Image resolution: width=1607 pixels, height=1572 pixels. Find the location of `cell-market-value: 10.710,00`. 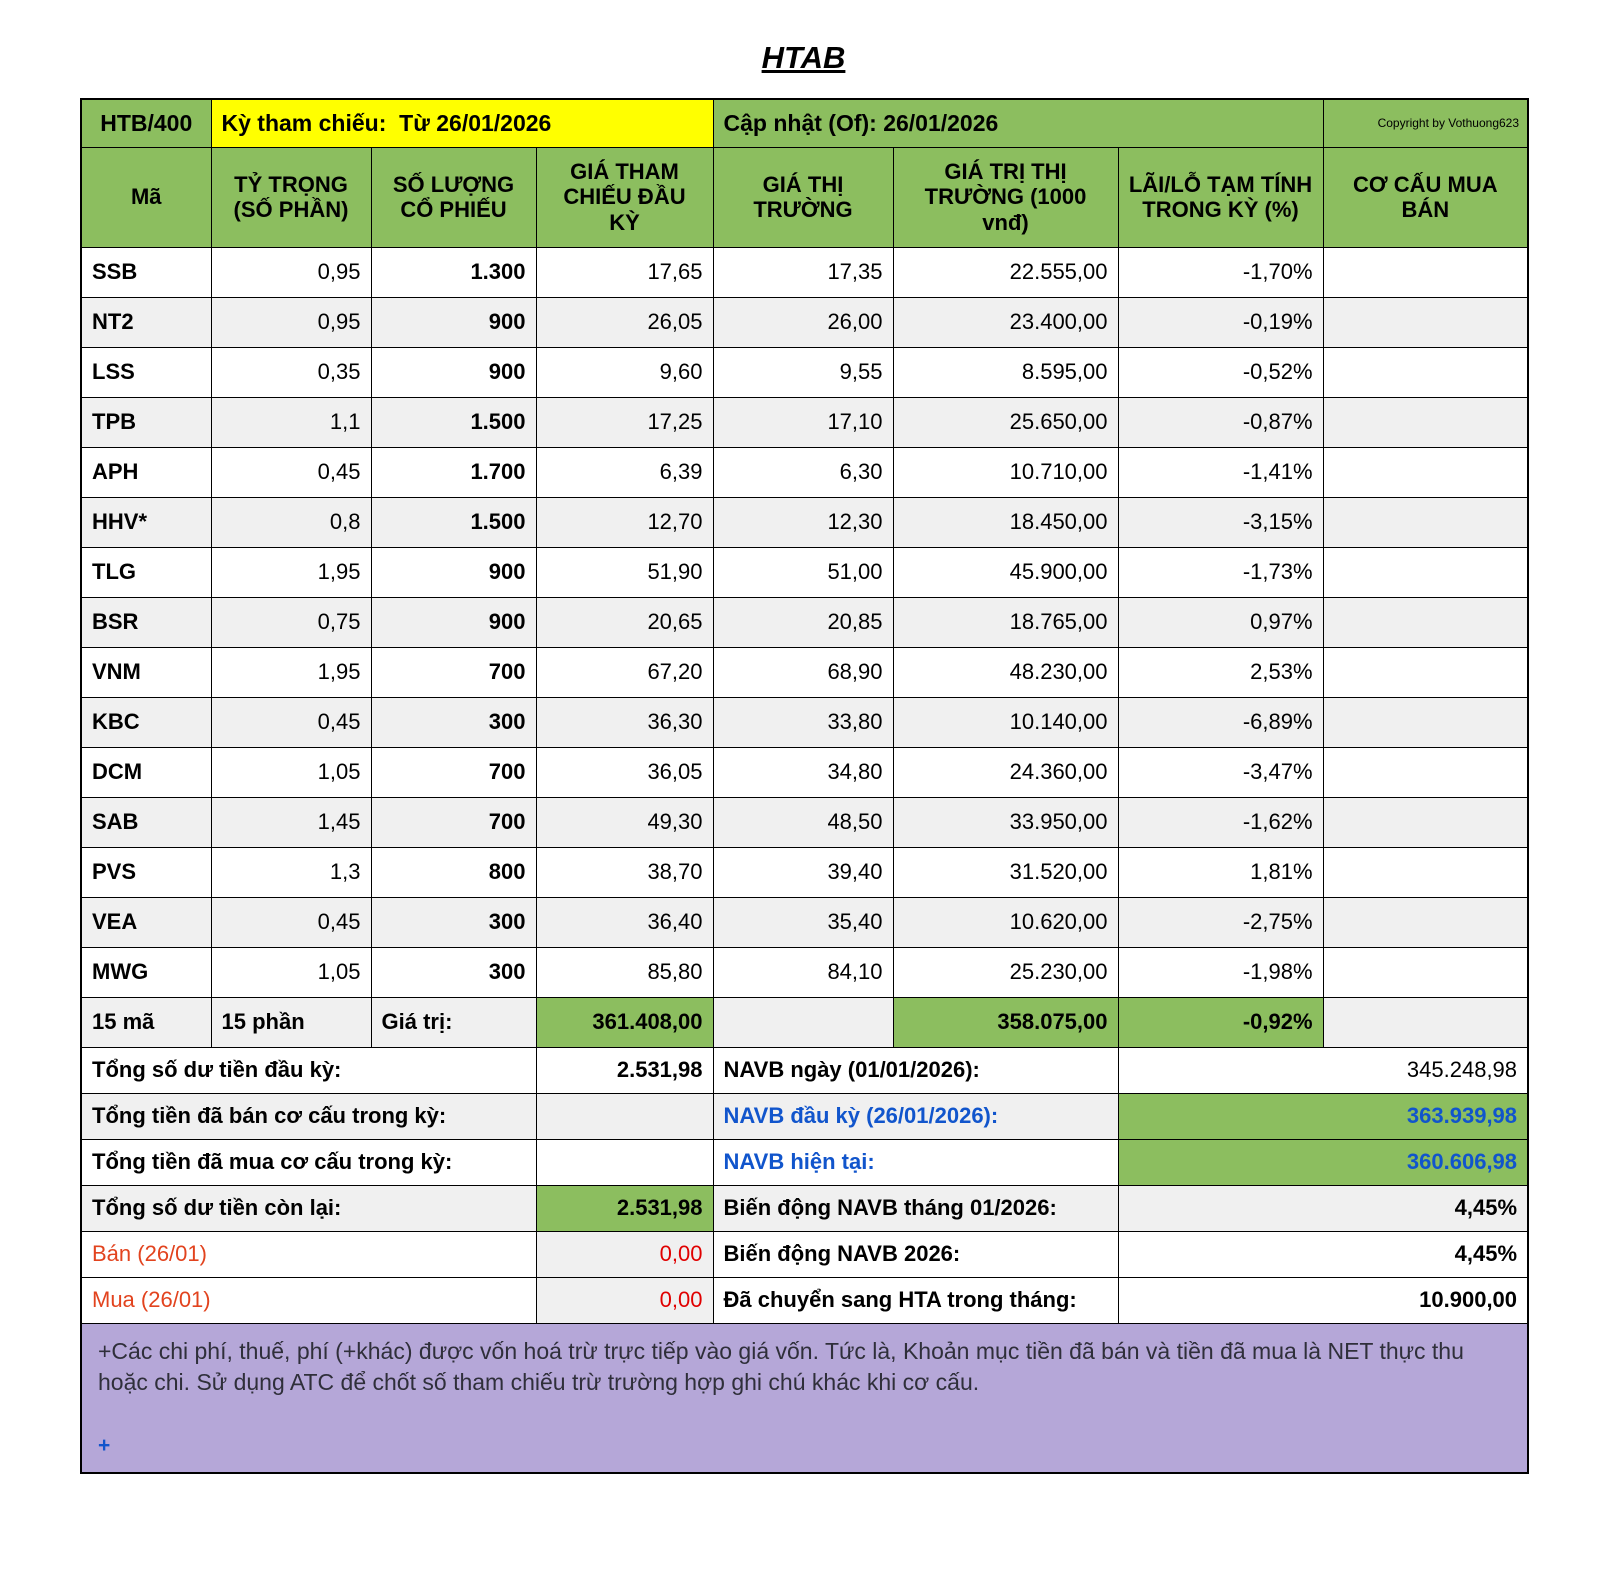

cell-market-value: 10.710,00 is located at coordinates (1005, 472).